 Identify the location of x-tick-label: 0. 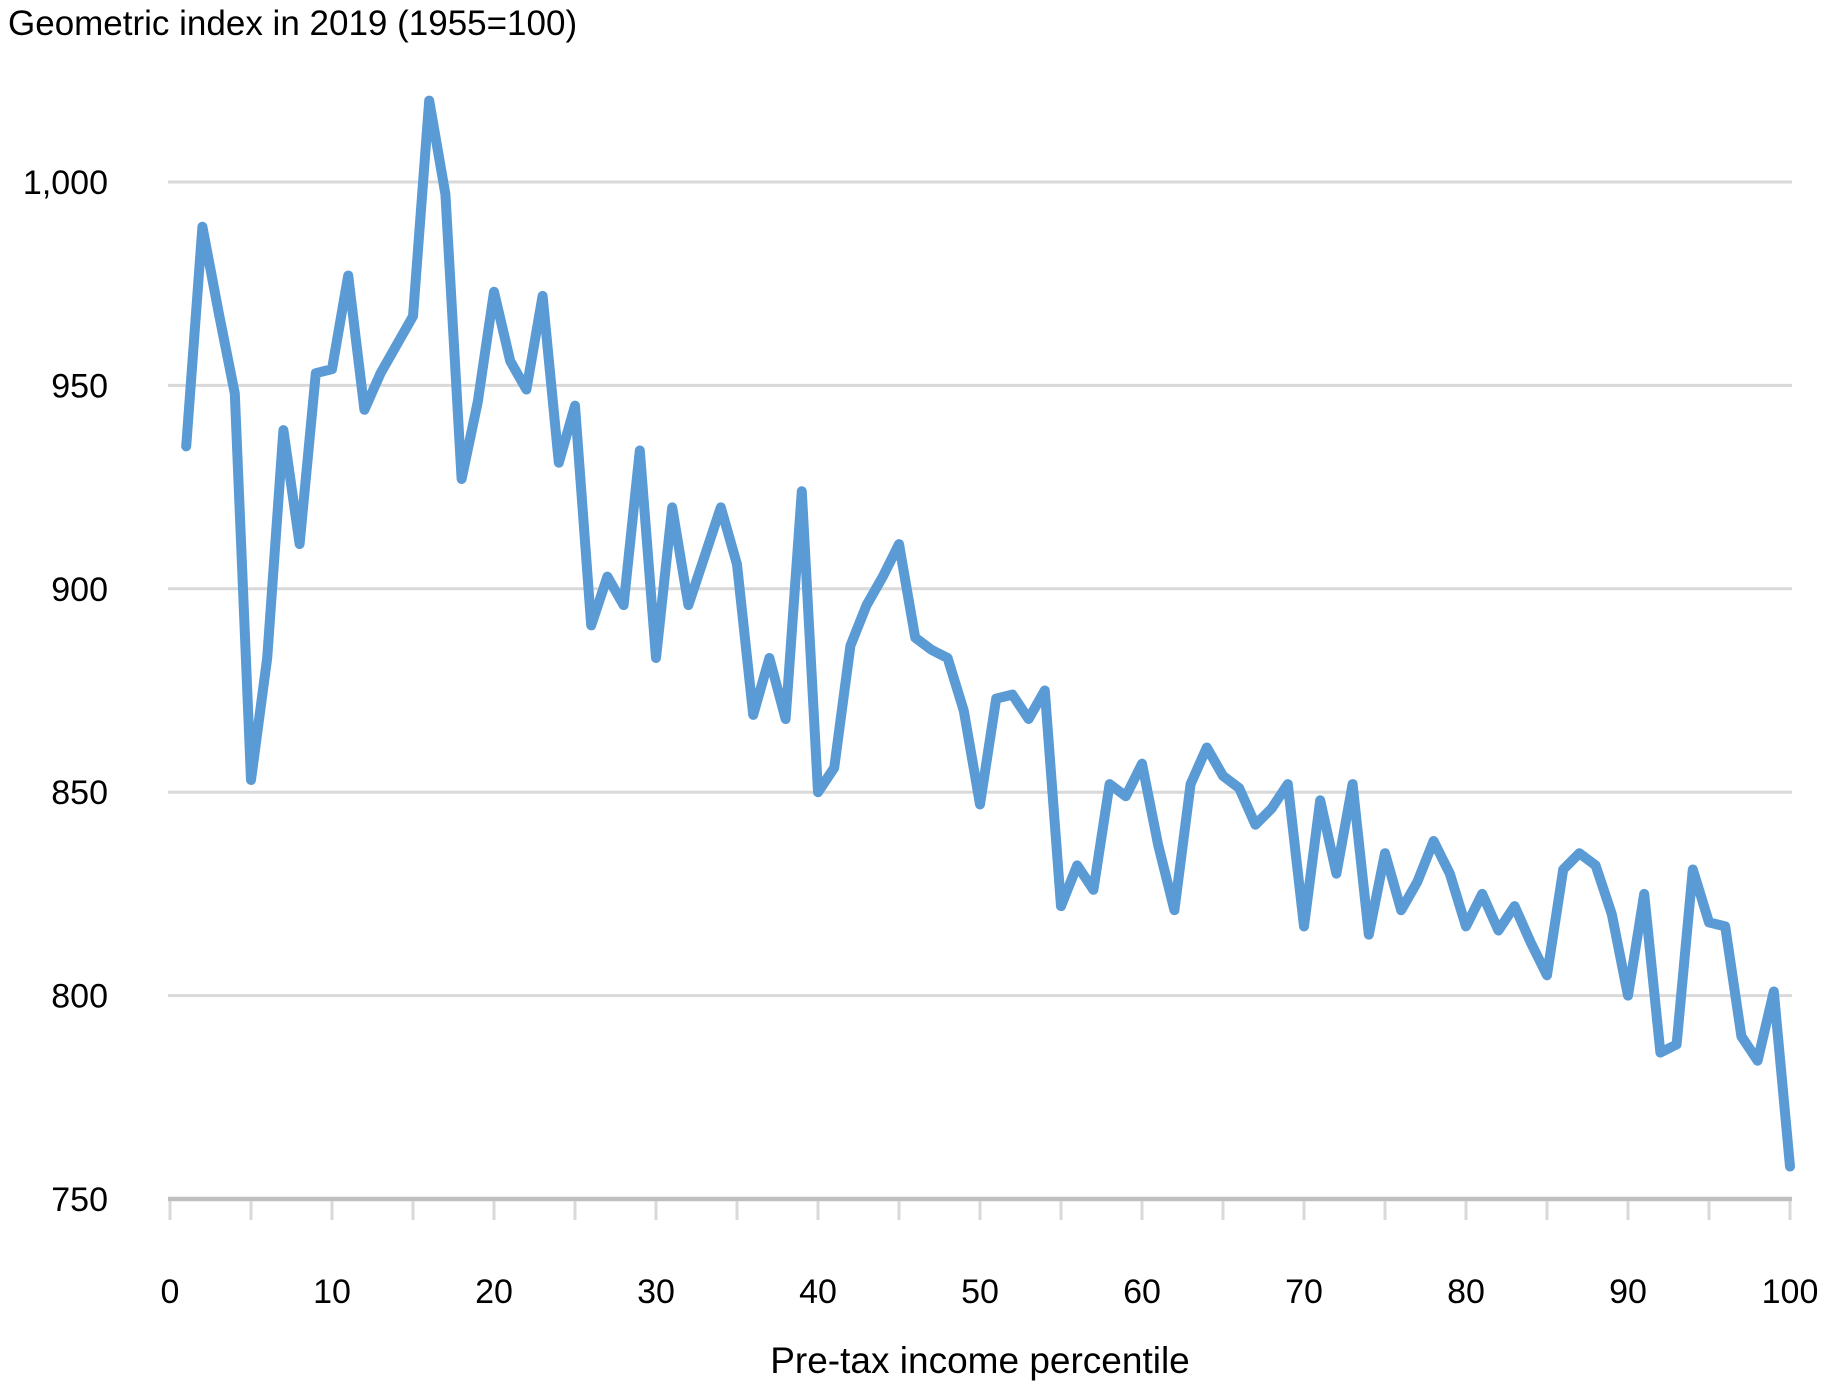
(170, 1292).